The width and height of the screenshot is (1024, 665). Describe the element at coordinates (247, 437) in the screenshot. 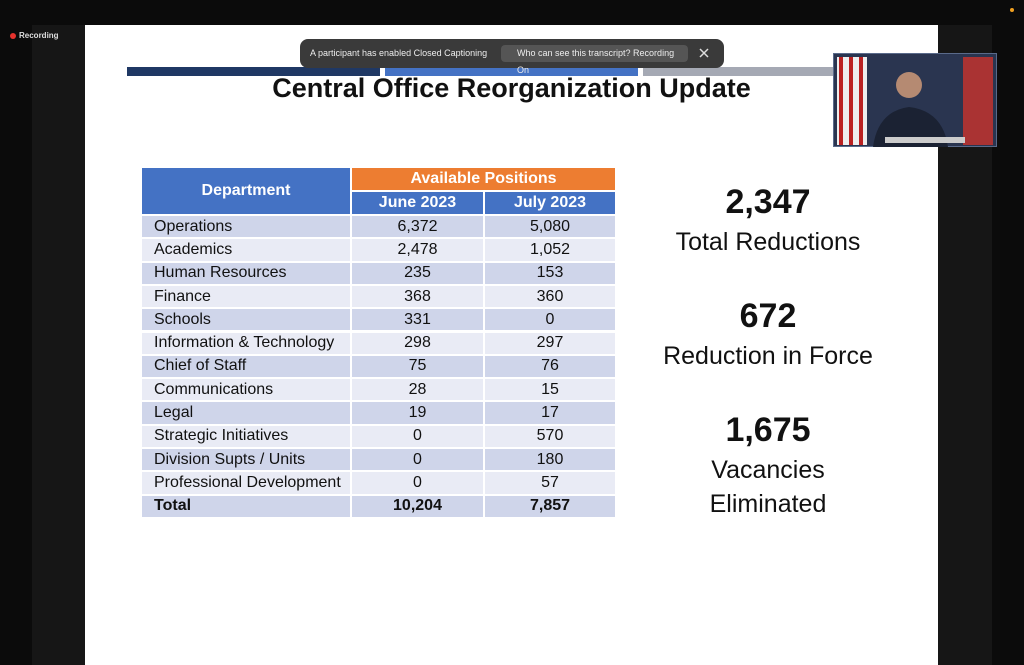

I see `table-cell: Strategic Initiatives` at that location.